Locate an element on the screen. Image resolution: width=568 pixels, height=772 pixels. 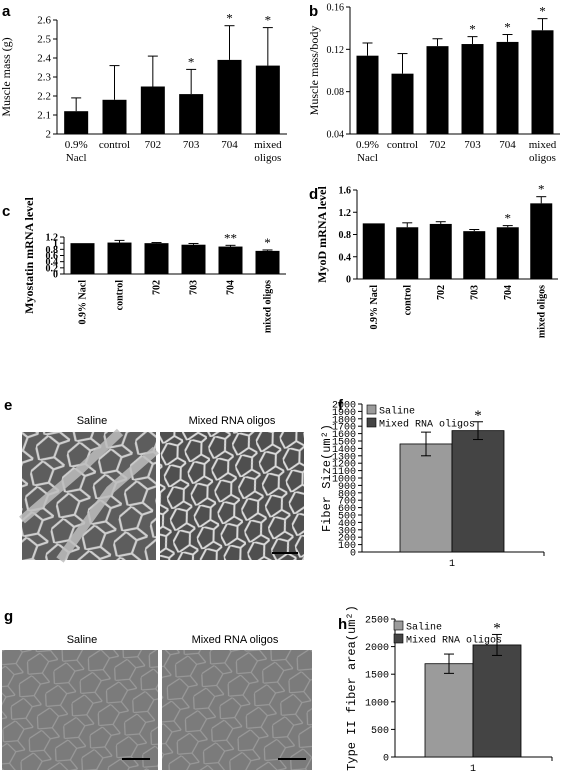
f-ytick-label: 500 is located at coordinates (347, 517).